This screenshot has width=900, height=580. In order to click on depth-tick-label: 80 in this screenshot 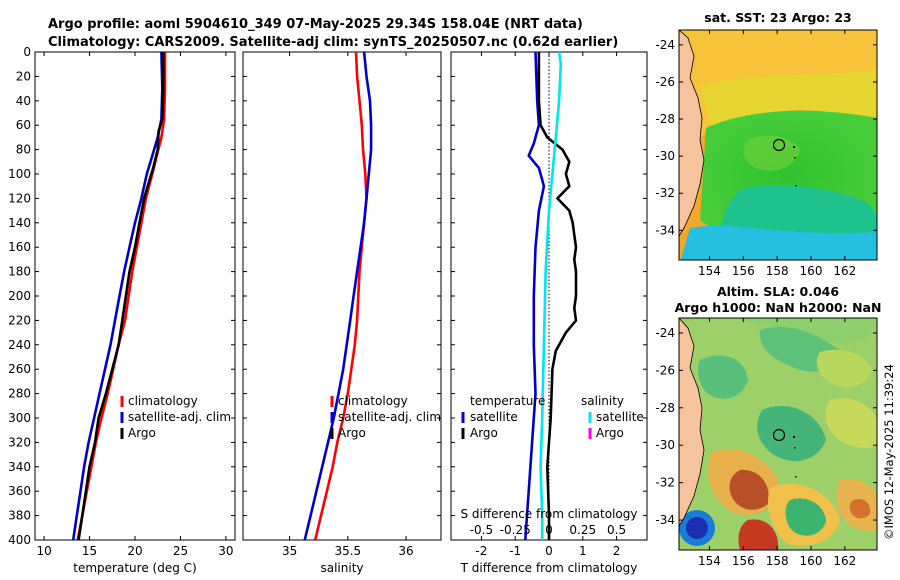, I will do `click(23, 150)`.